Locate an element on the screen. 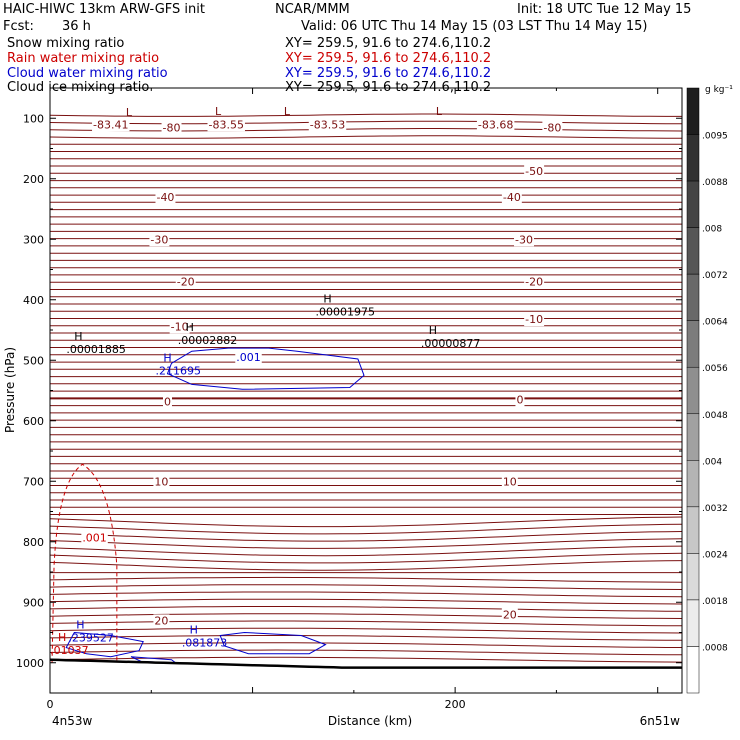 The image size is (740, 740). isotherm-label: -10 is located at coordinates (534, 319).